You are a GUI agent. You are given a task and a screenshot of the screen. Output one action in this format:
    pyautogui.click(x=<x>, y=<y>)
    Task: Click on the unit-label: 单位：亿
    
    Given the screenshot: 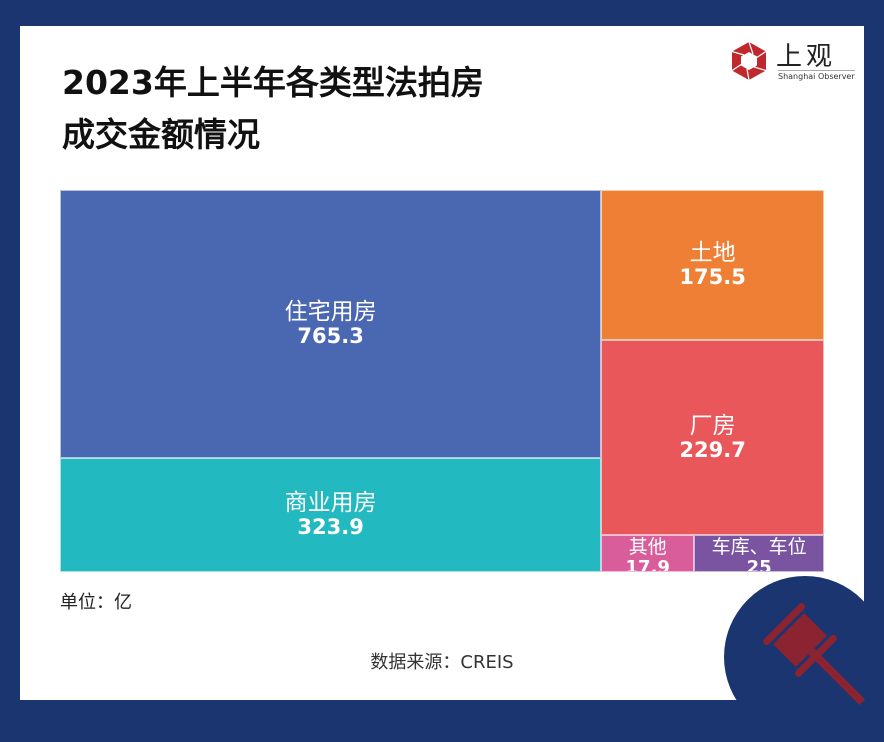 What is the action you would take?
    pyautogui.click(x=96, y=602)
    